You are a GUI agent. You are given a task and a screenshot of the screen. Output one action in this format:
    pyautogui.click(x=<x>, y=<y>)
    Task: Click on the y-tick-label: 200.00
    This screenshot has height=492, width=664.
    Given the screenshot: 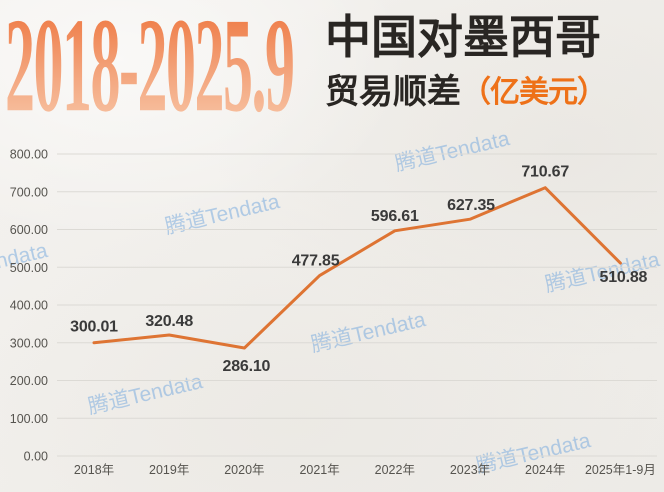 What is the action you would take?
    pyautogui.click(x=29, y=381)
    